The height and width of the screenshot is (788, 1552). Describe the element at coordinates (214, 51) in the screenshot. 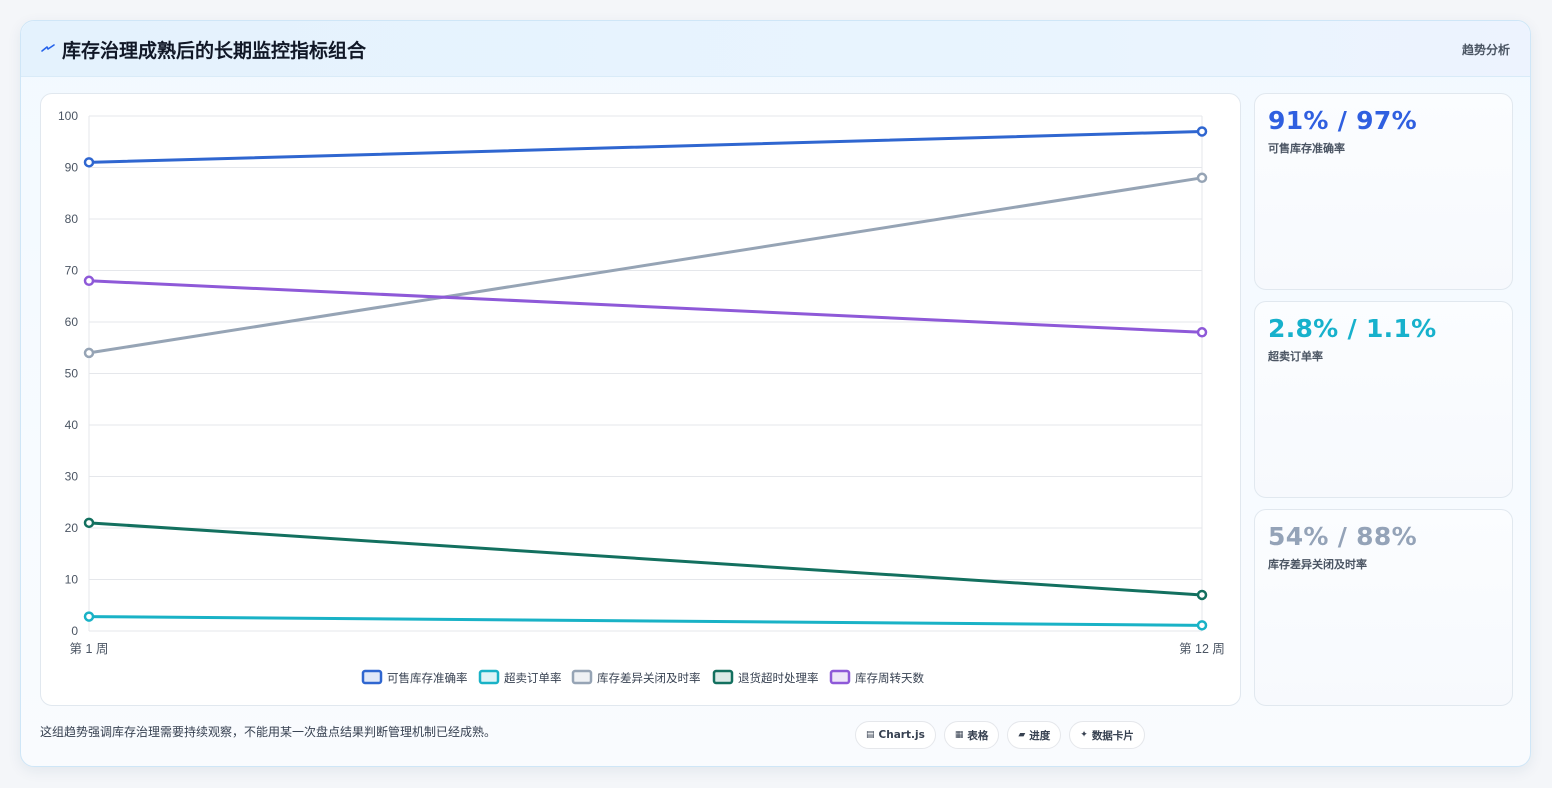

I see `card-title: 库存治理成熟后的长期监控指标组合` at that location.